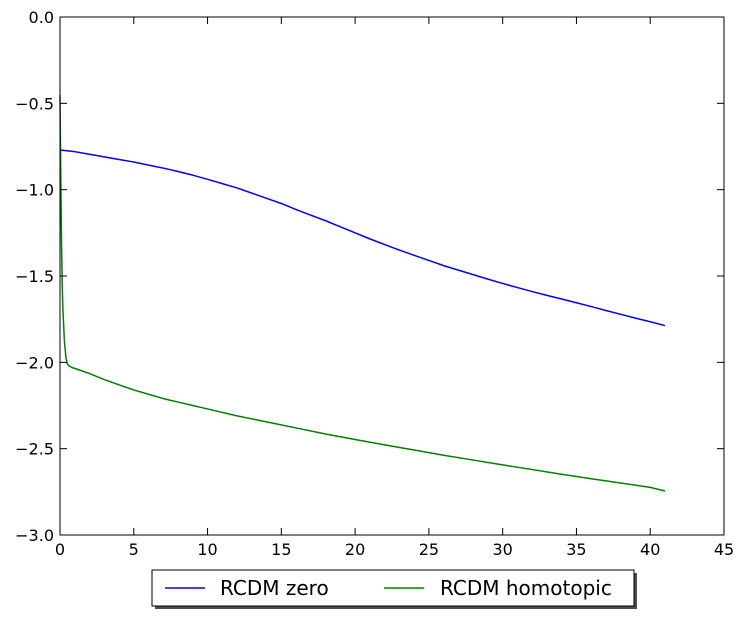 Image resolution: width=747 pixels, height=618 pixels. I want to click on legend: RCDM zero RCDM homotopic, so click(394, 589).